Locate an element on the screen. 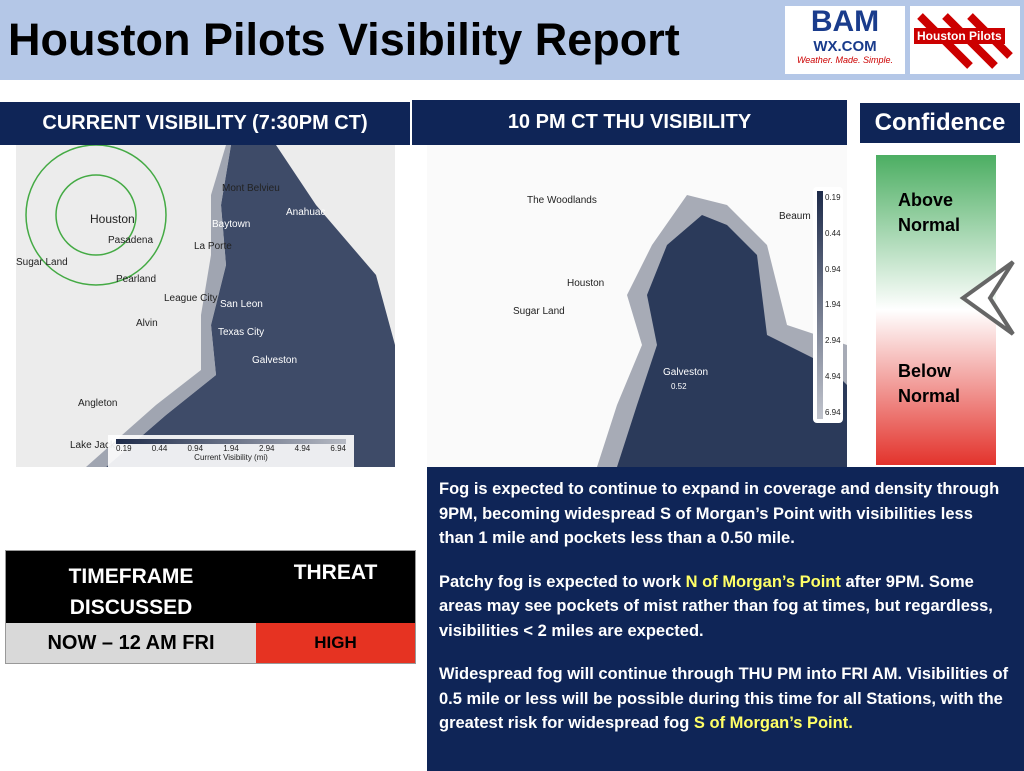 The width and height of the screenshot is (1024, 771). map-label: Texas City is located at coordinates (241, 332).